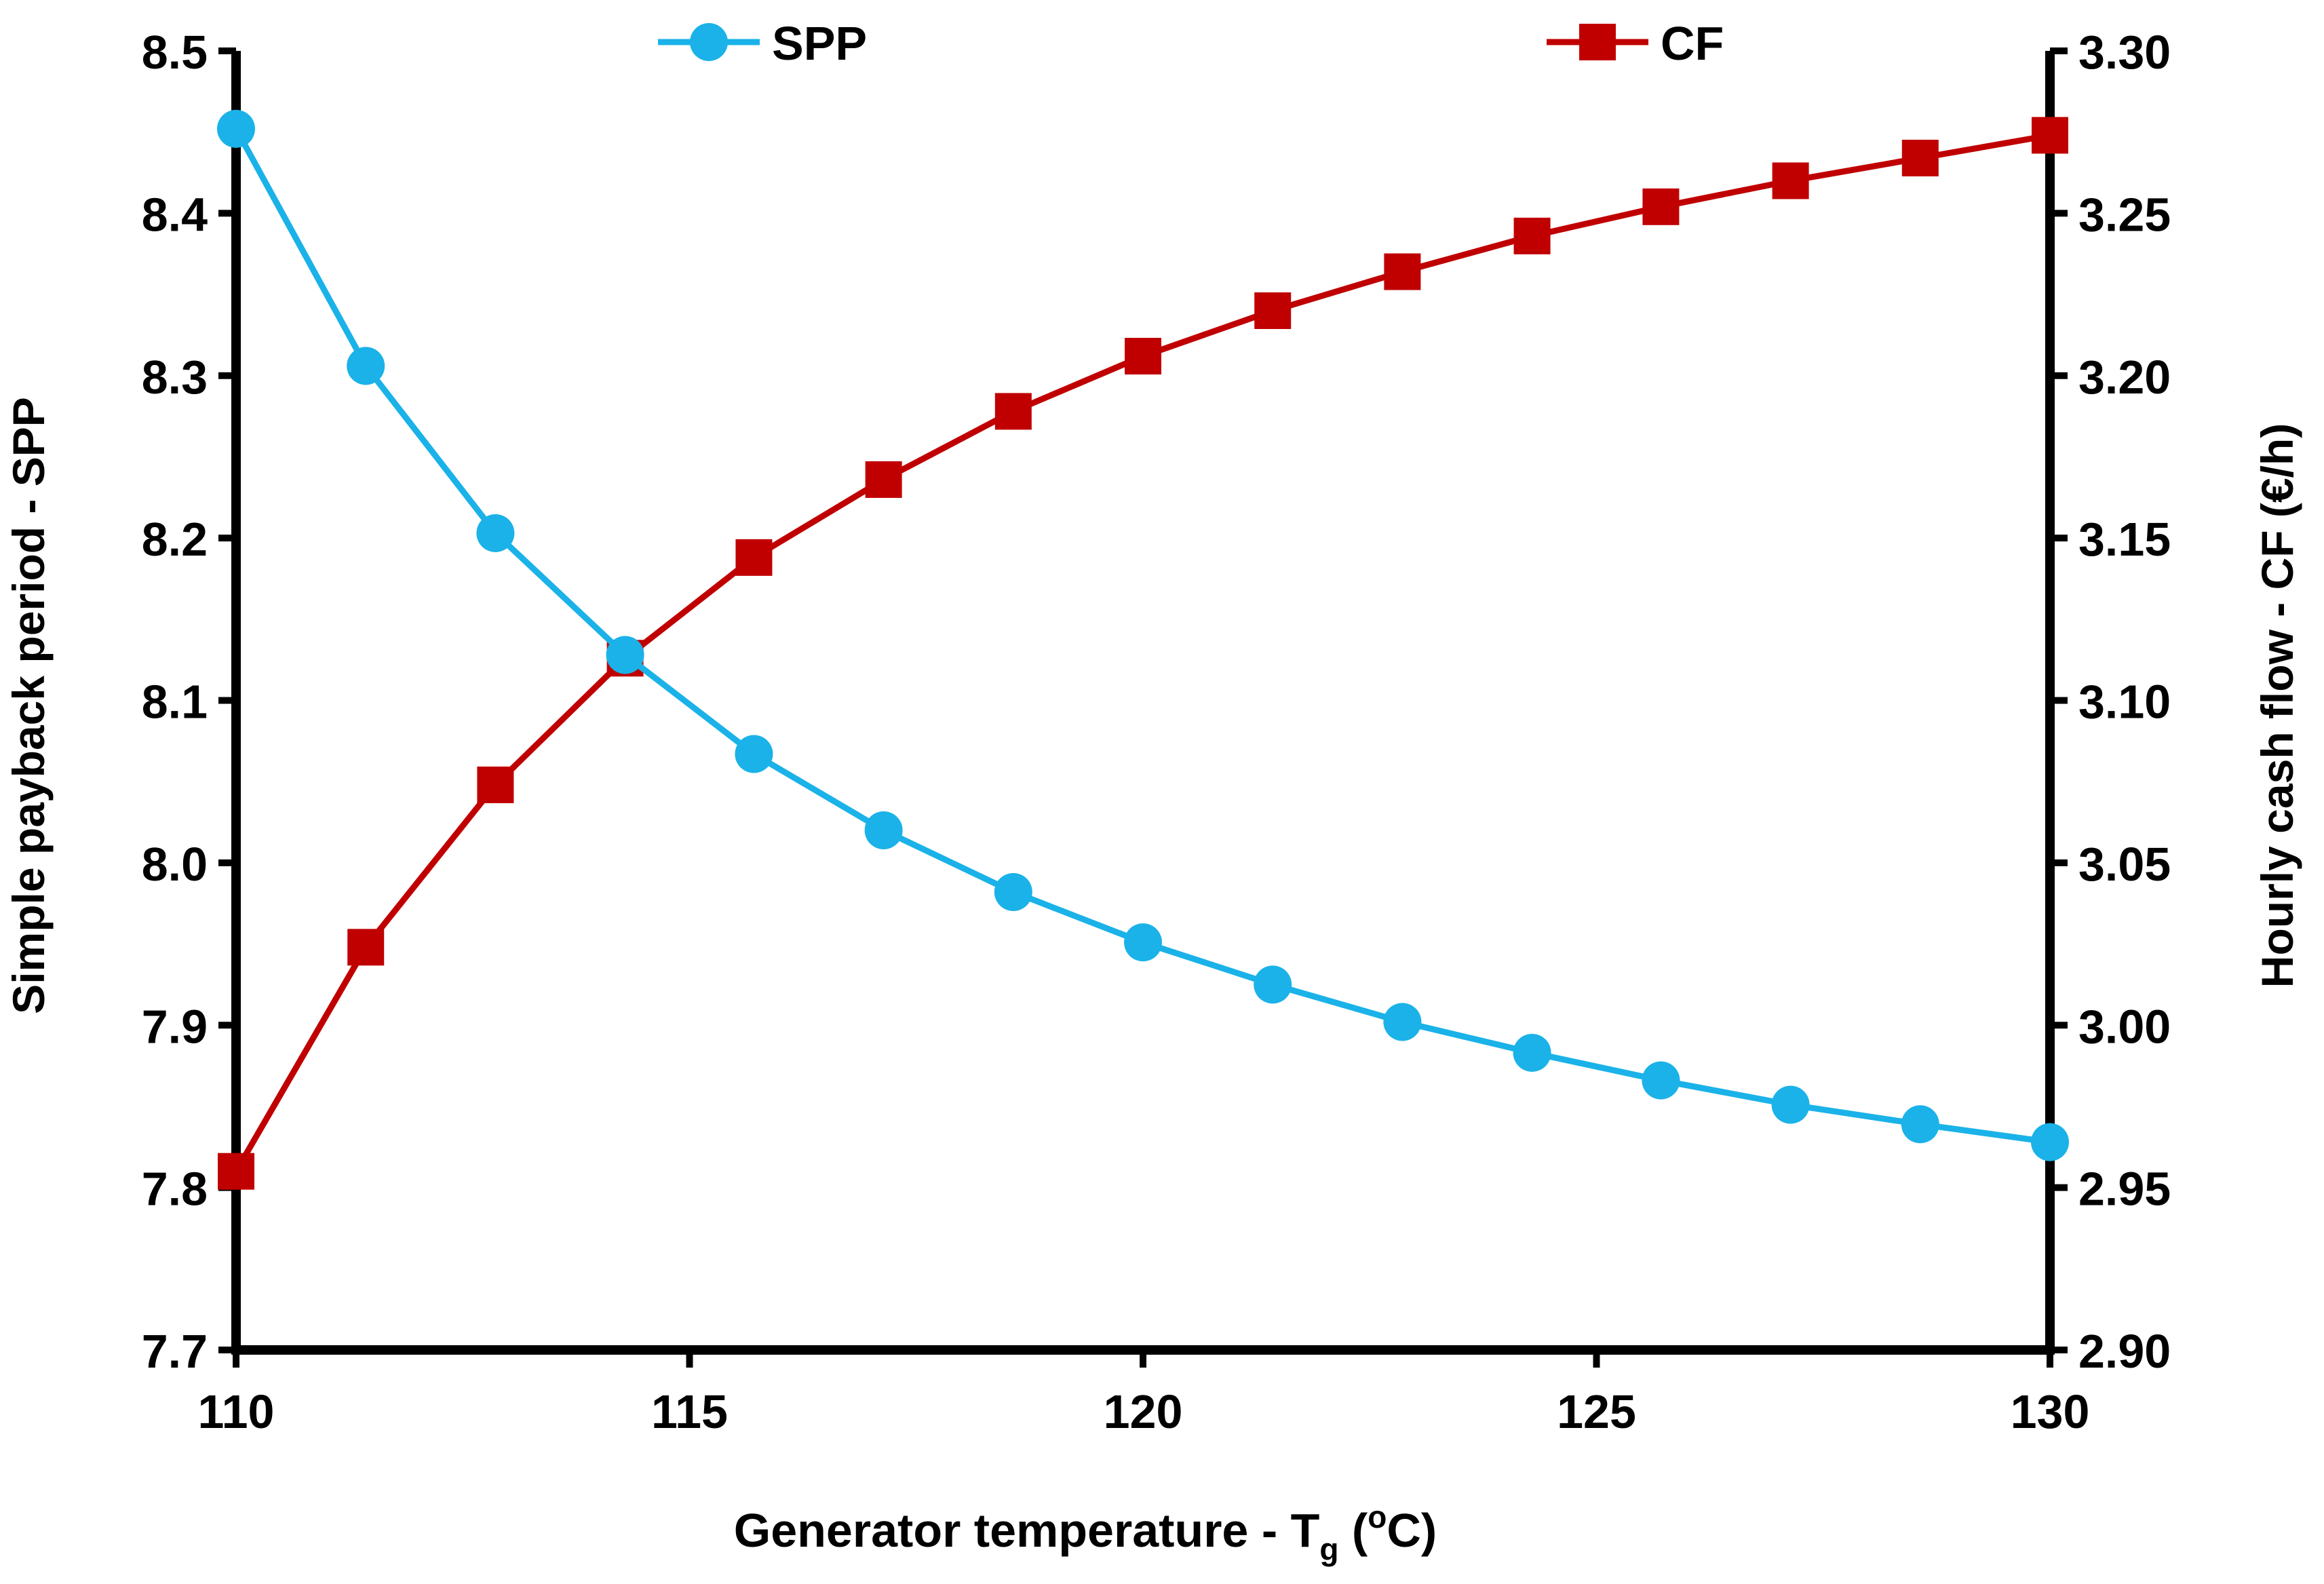  I want to click on y-right-tick-label: 3.00, so click(2125, 1026).